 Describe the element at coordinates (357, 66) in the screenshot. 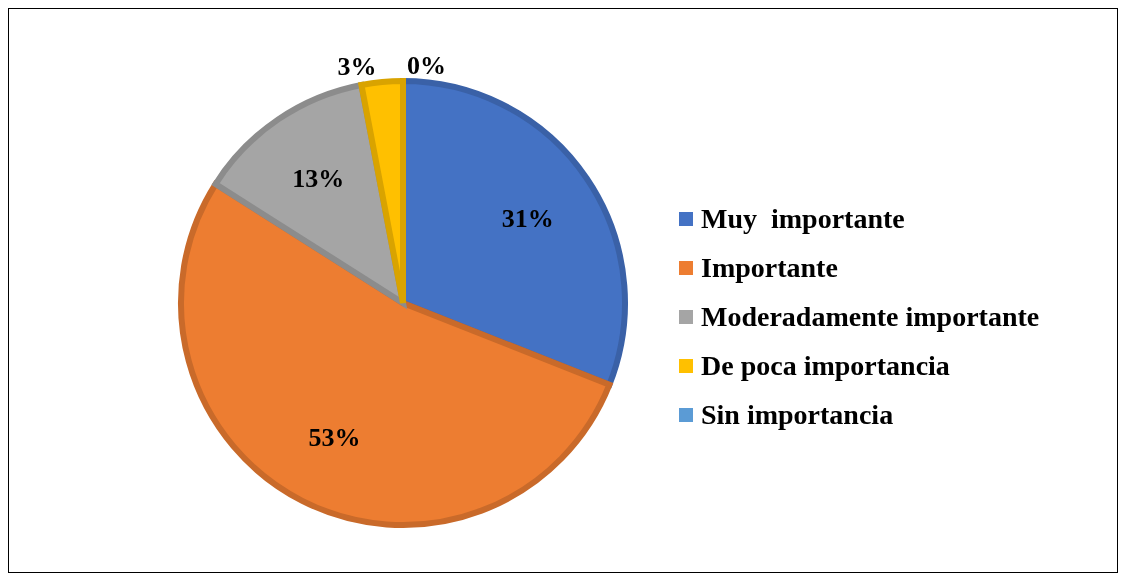

I see `data-label: 3%` at that location.